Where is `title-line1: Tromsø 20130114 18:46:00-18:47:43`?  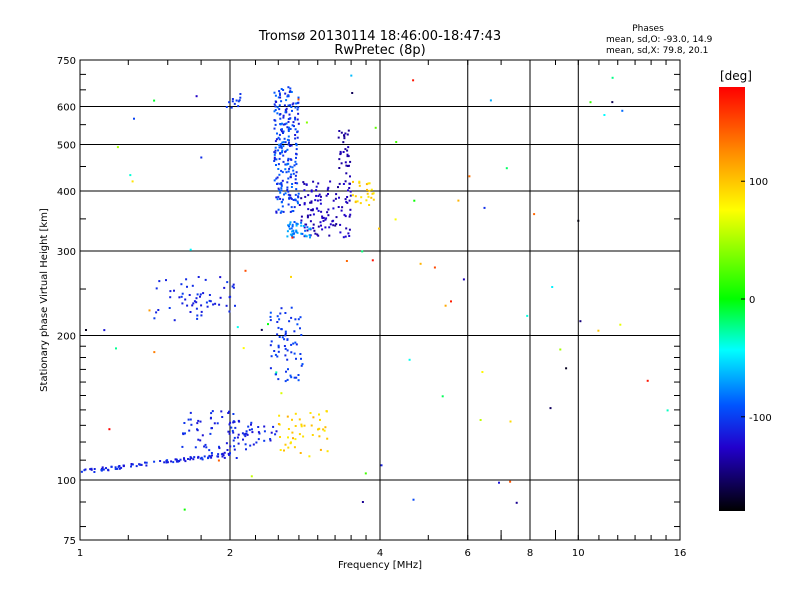 title-line1: Tromsø 20130114 18:46:00-18:47:43 is located at coordinates (379, 36).